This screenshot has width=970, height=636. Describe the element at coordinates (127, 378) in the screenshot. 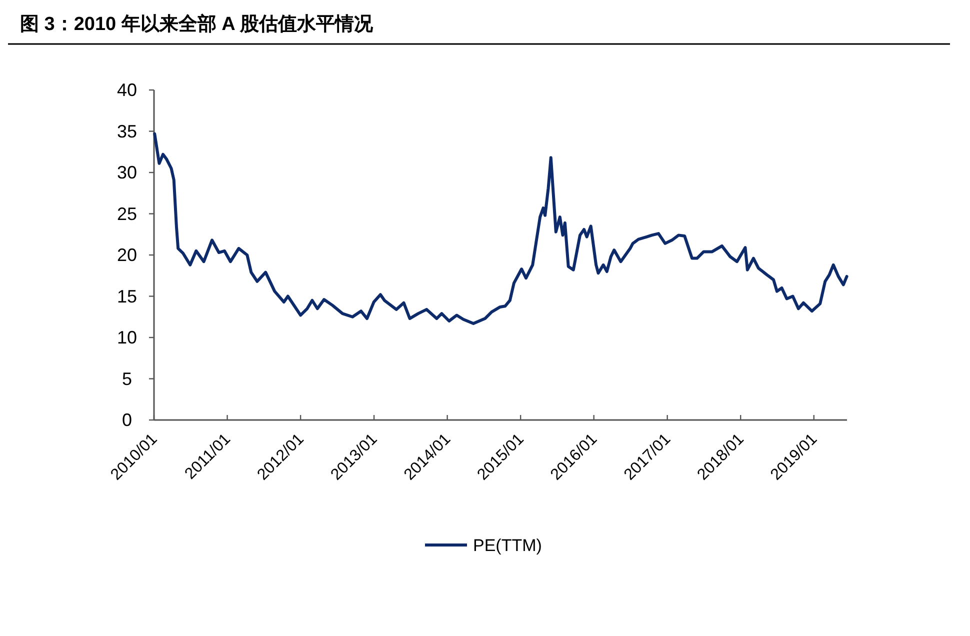

I see `y-tick-label: 5` at that location.